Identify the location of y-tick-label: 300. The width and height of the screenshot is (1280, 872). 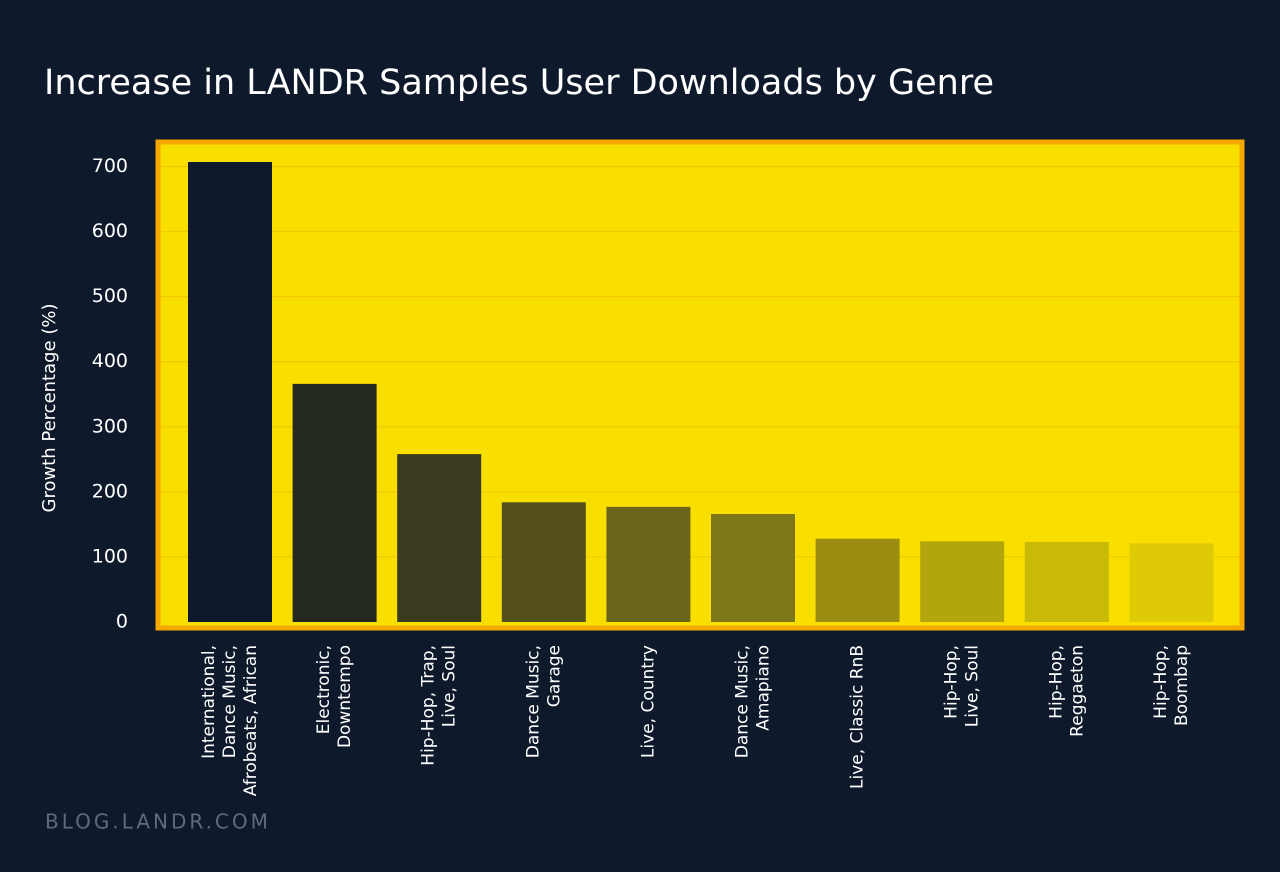
(110, 426).